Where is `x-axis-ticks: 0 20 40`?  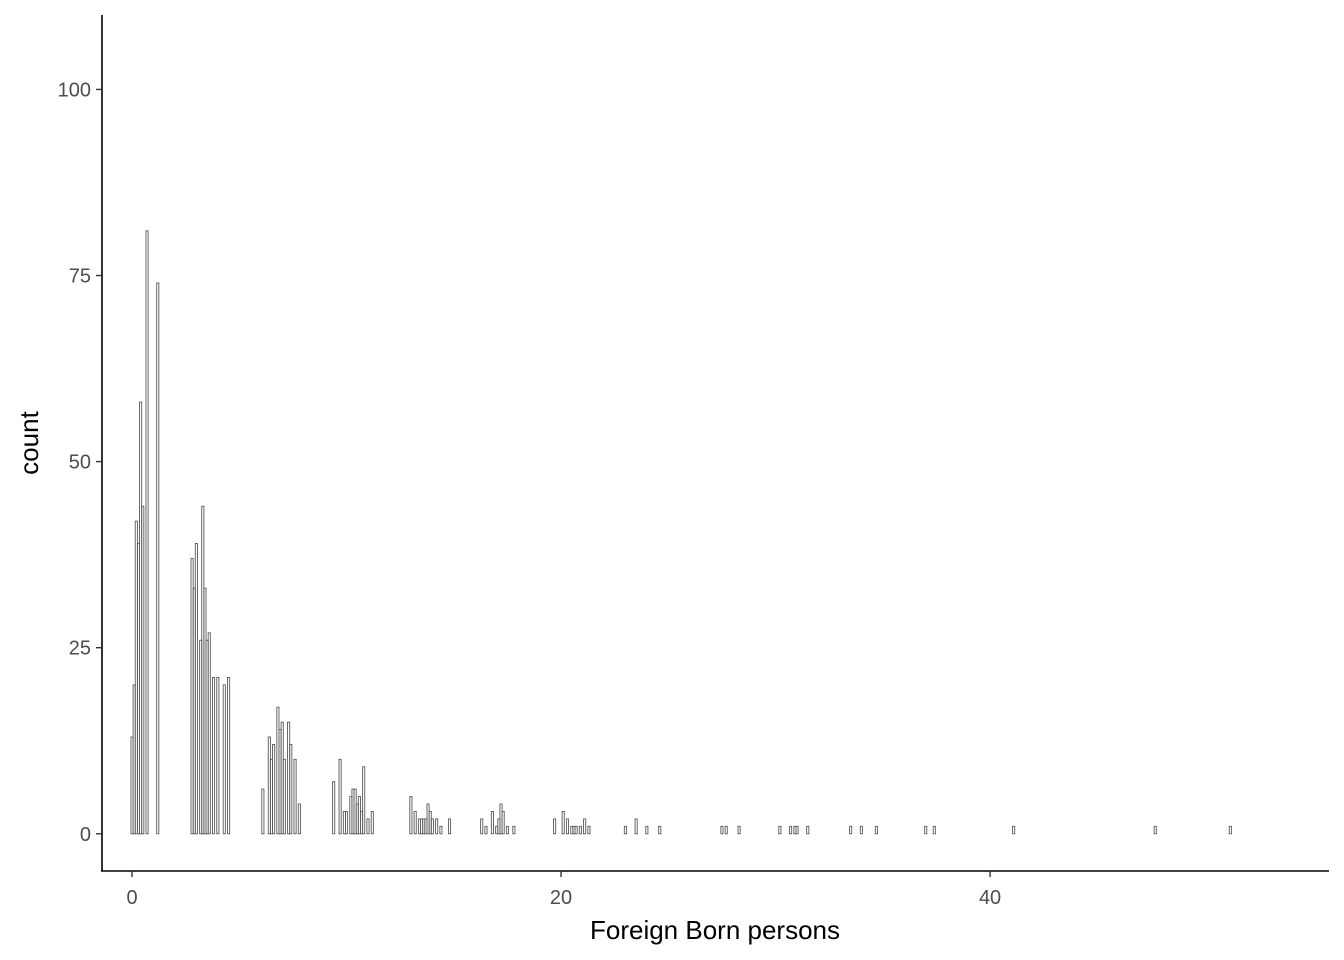 x-axis-ticks: 0 20 40 is located at coordinates (563, 890).